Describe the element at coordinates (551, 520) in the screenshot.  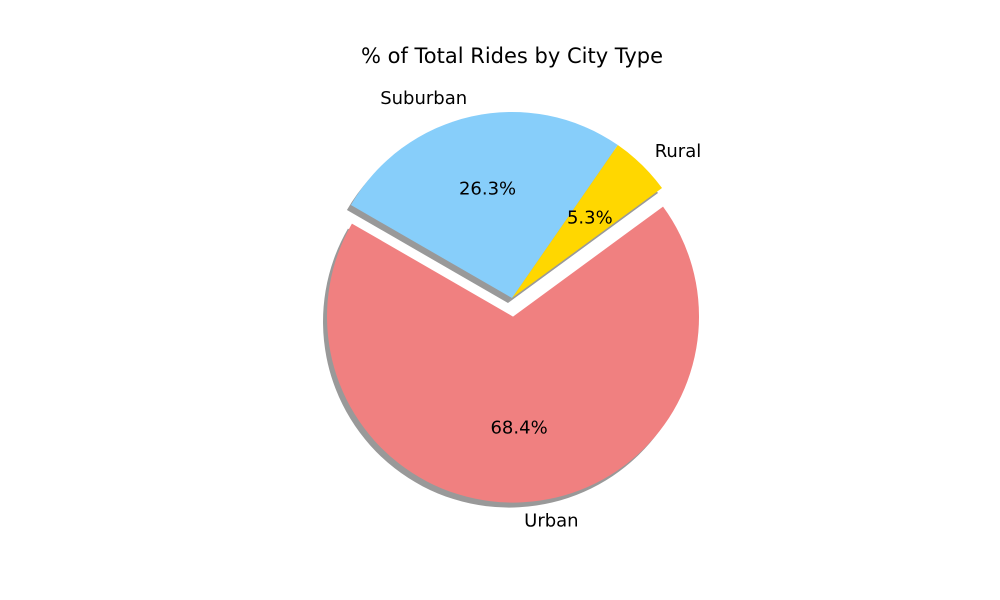
I see `slice-label-urban: Urban` at that location.